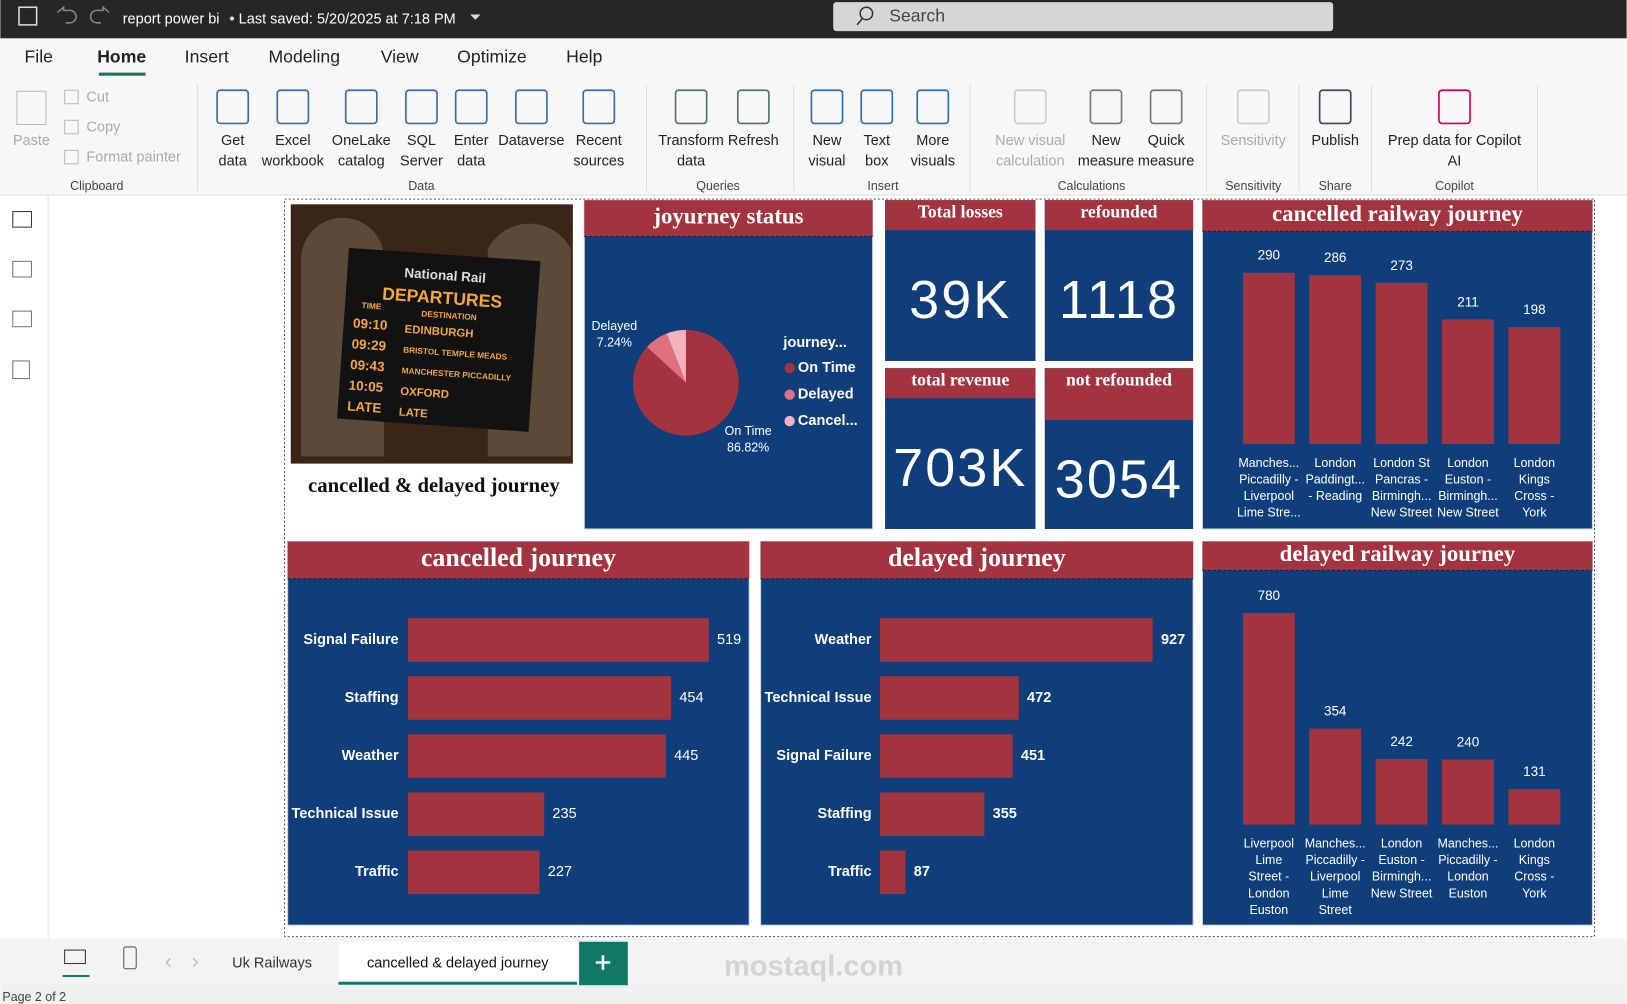  What do you see at coordinates (960, 300) in the screenshot?
I see `card-value: 39K` at bounding box center [960, 300].